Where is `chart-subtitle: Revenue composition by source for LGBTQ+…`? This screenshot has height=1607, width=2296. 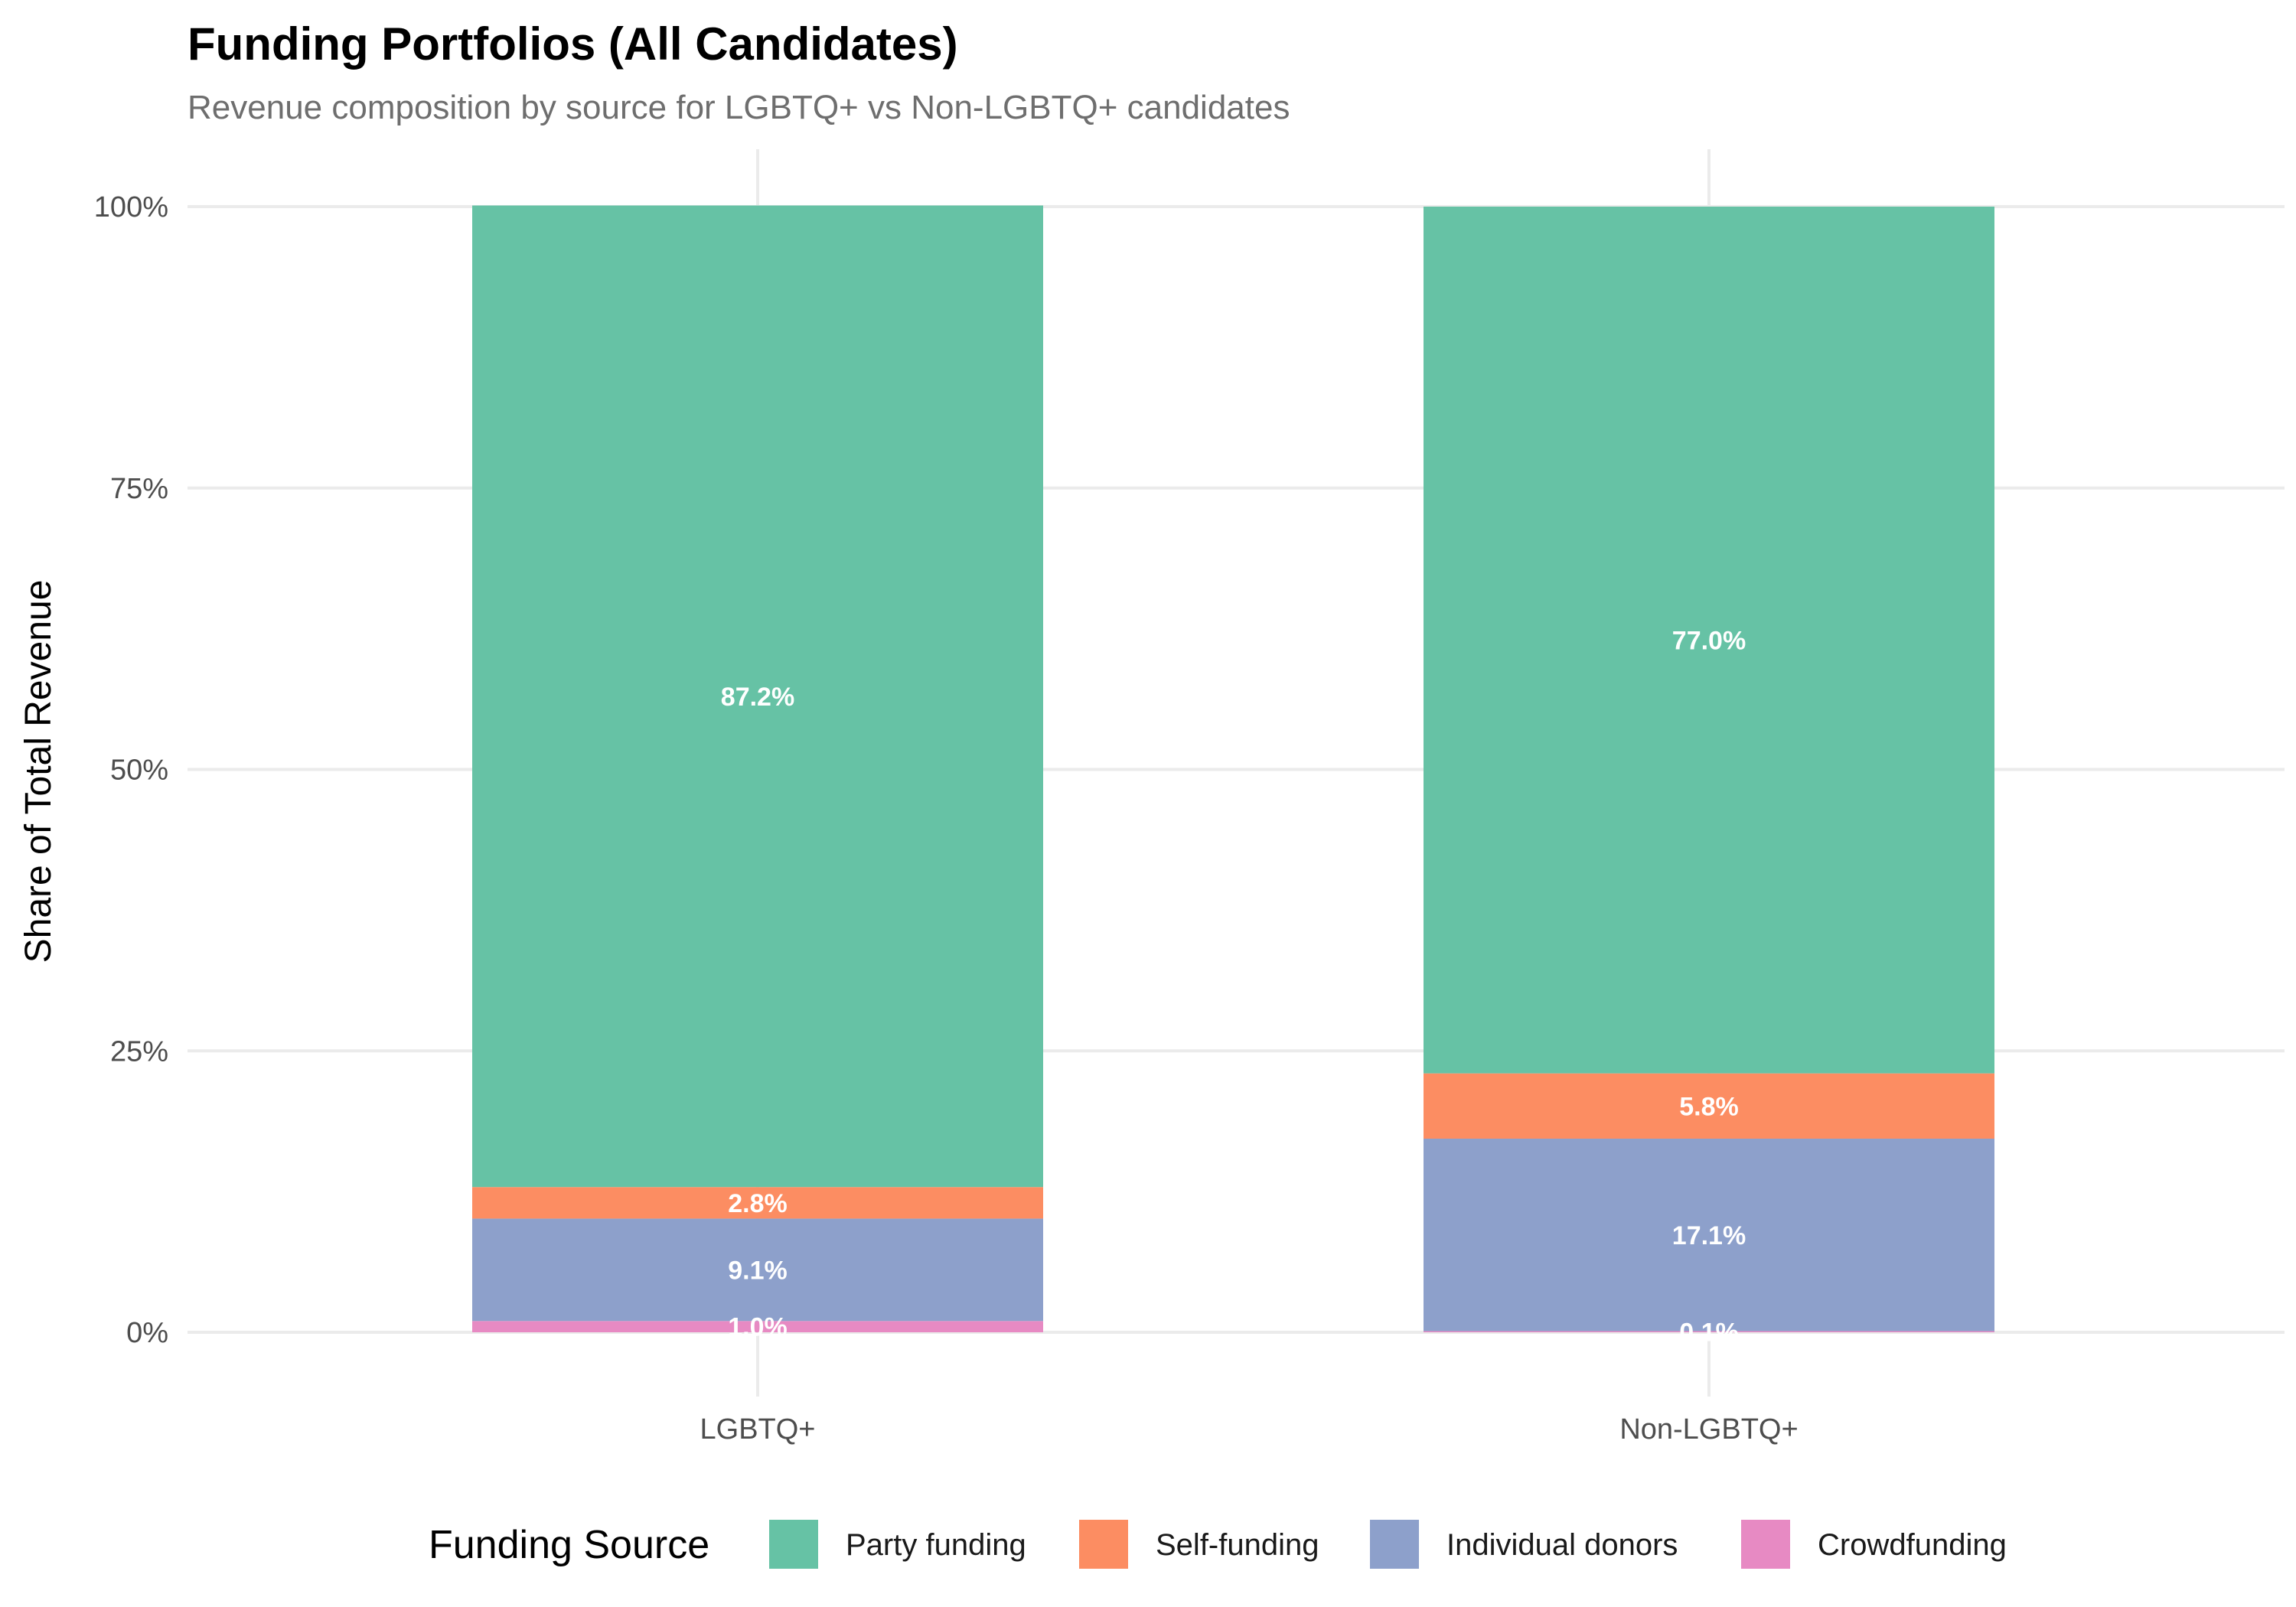 chart-subtitle: Revenue composition by source for LGBTQ+… is located at coordinates (739, 108).